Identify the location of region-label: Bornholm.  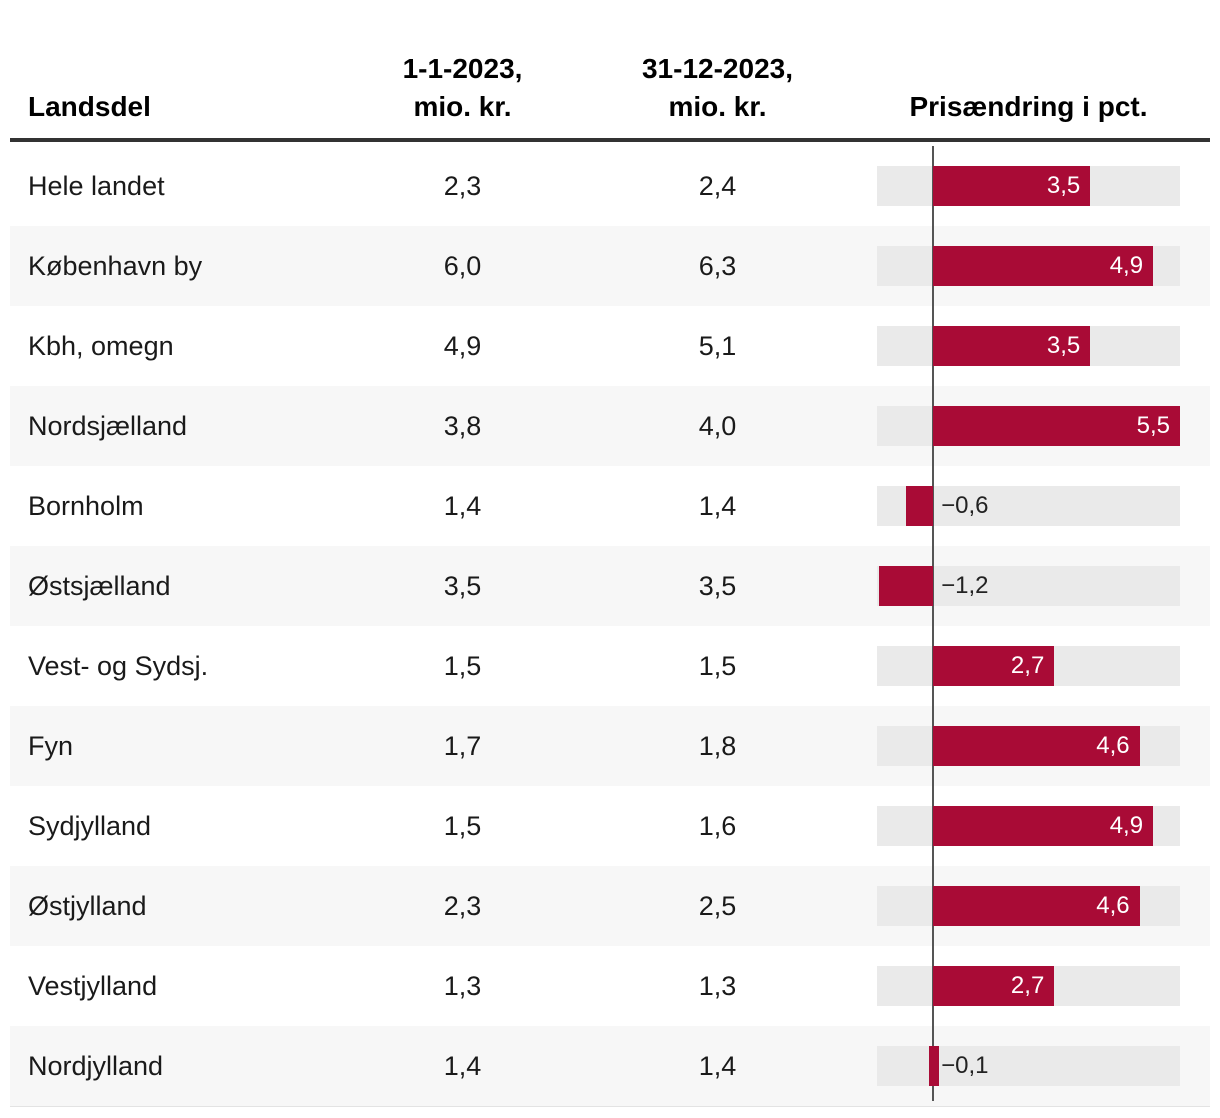
(86, 505).